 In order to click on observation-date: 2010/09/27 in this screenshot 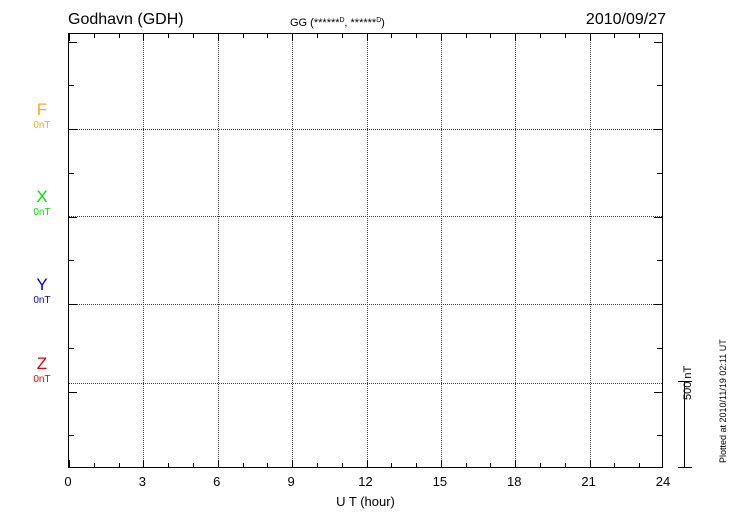, I will do `click(625, 19)`.